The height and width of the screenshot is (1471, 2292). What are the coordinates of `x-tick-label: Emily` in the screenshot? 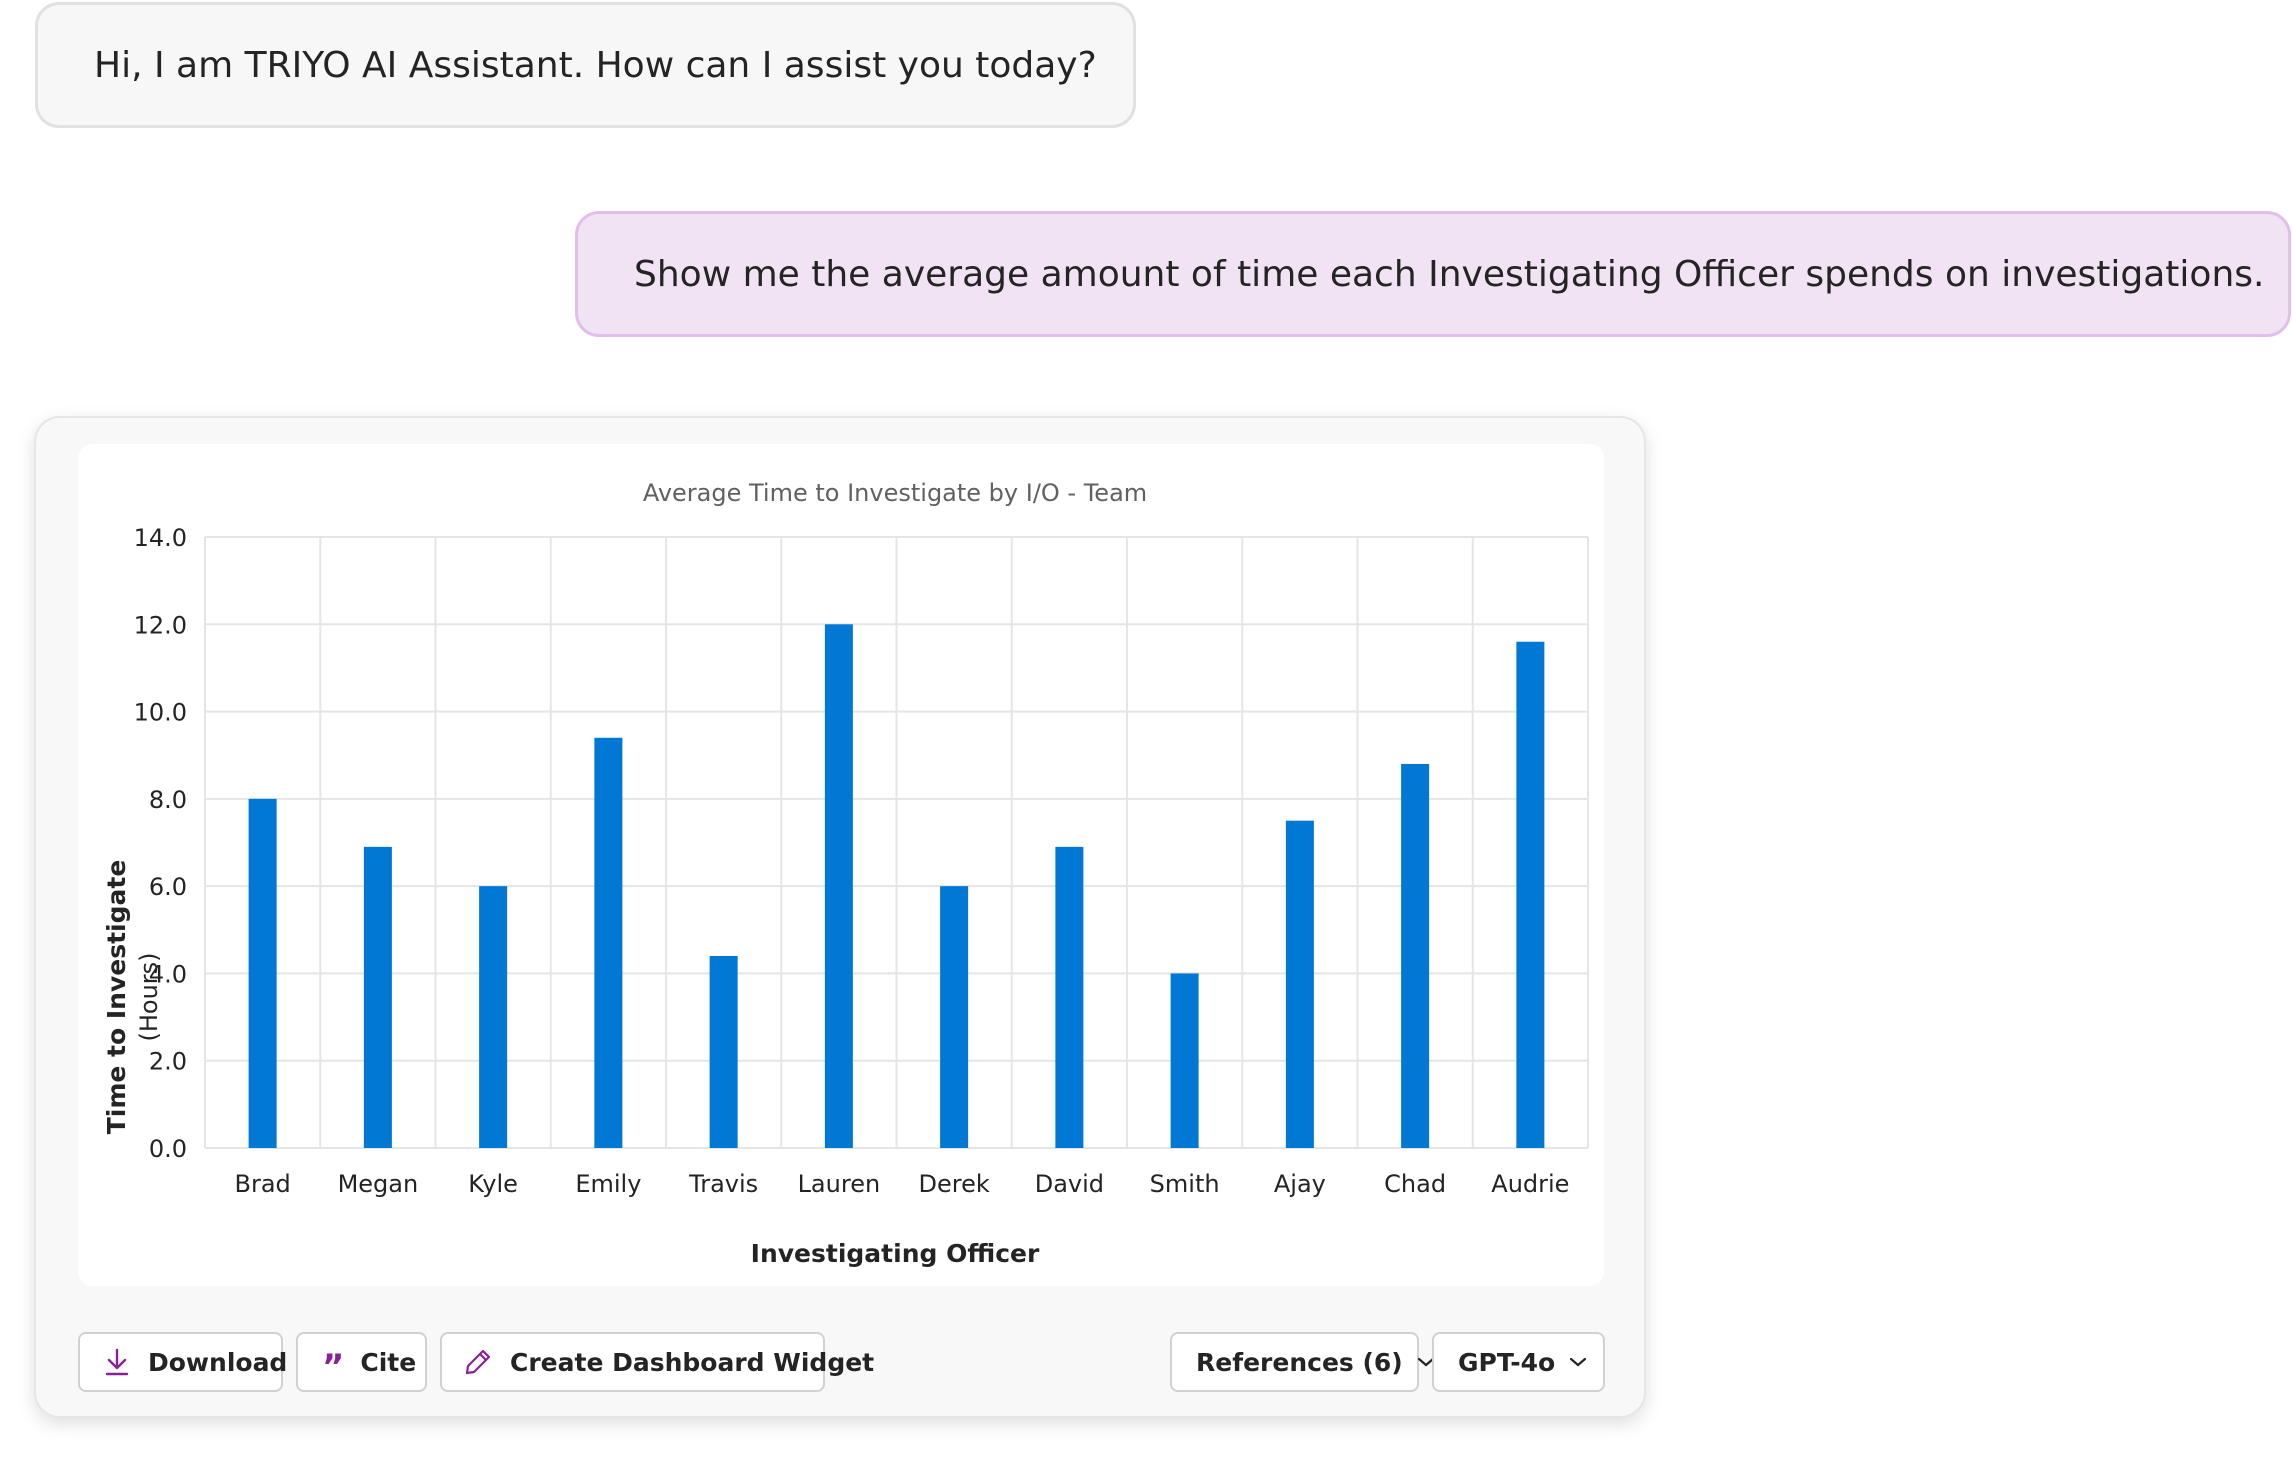 It's located at (608, 1184).